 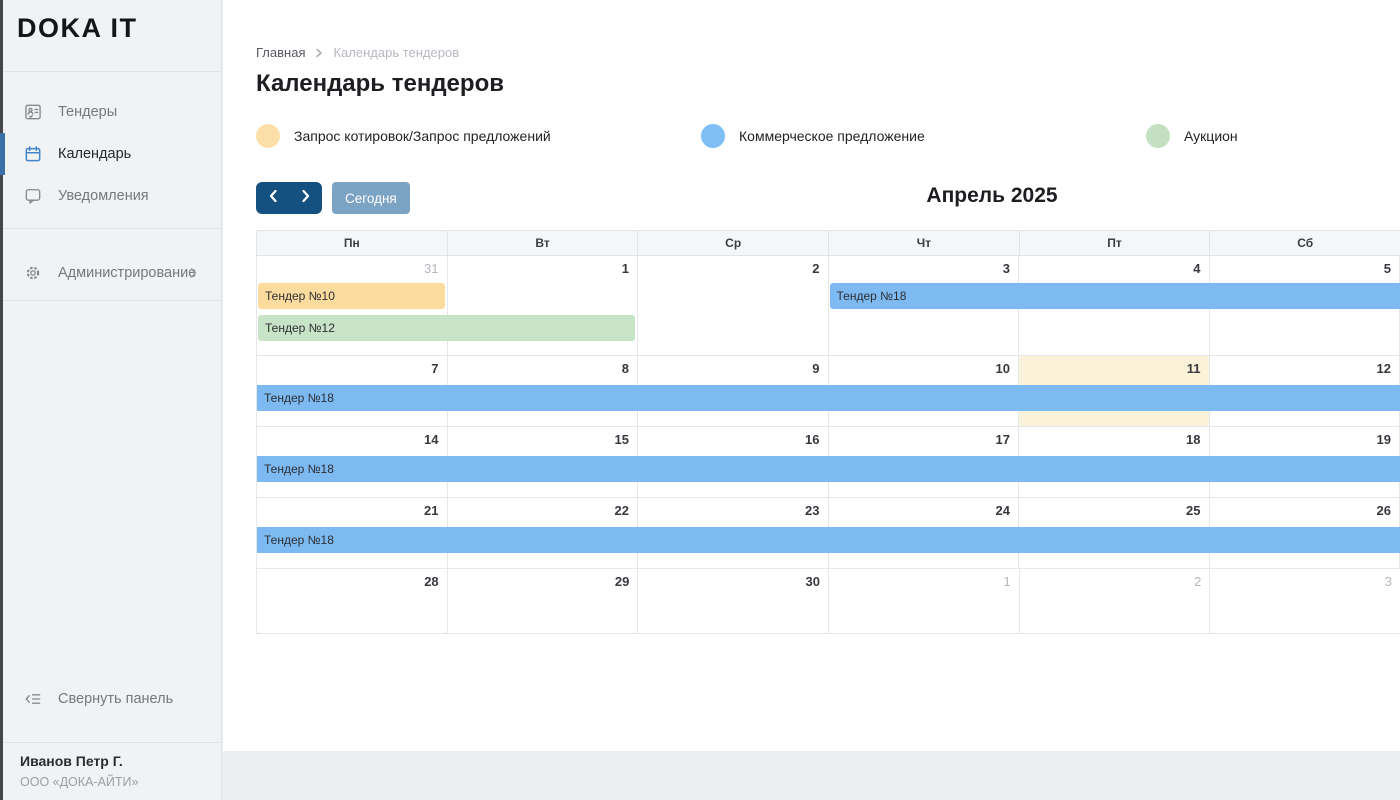 I want to click on app-logo: DOKA IT, so click(x=77, y=28).